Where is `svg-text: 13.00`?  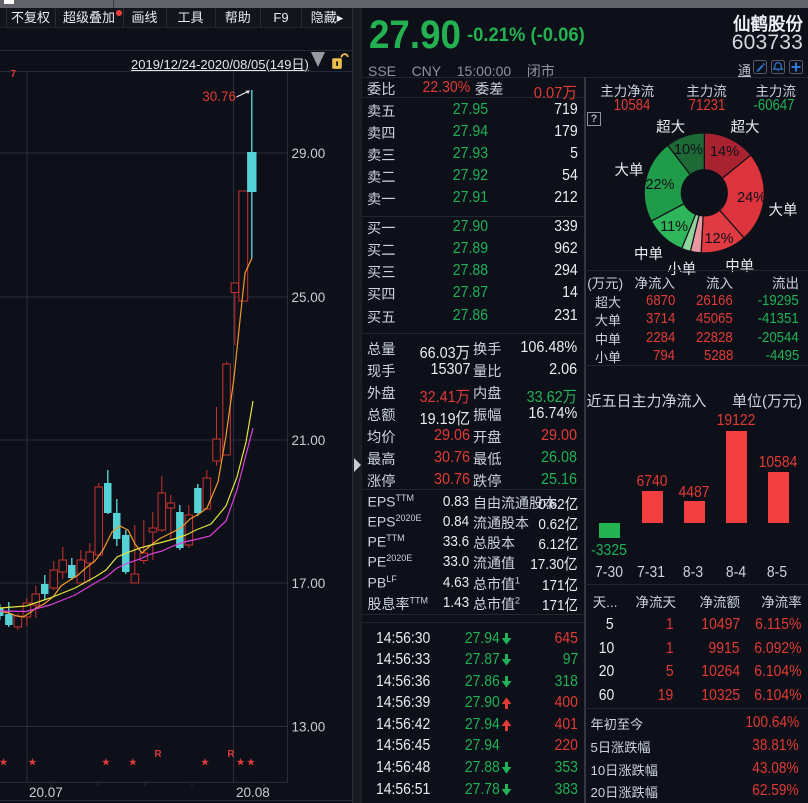
svg-text: 13.00 is located at coordinates (309, 727).